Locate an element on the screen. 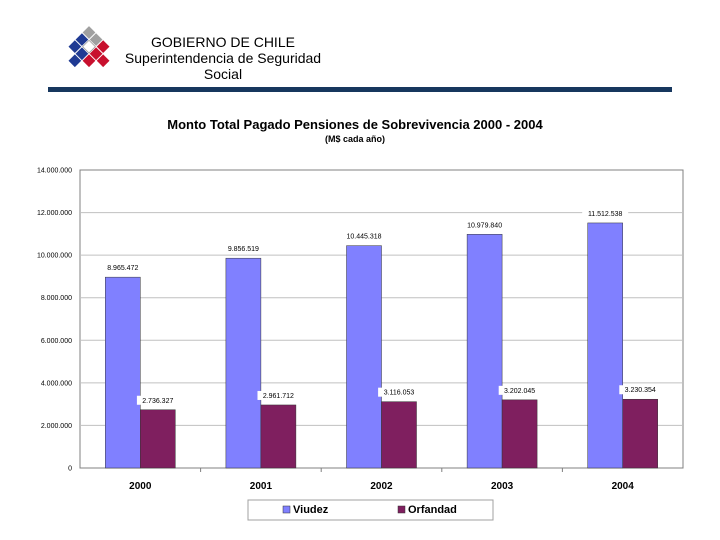  data-label-orfandad-2002: 3.116.053 is located at coordinates (399, 393).